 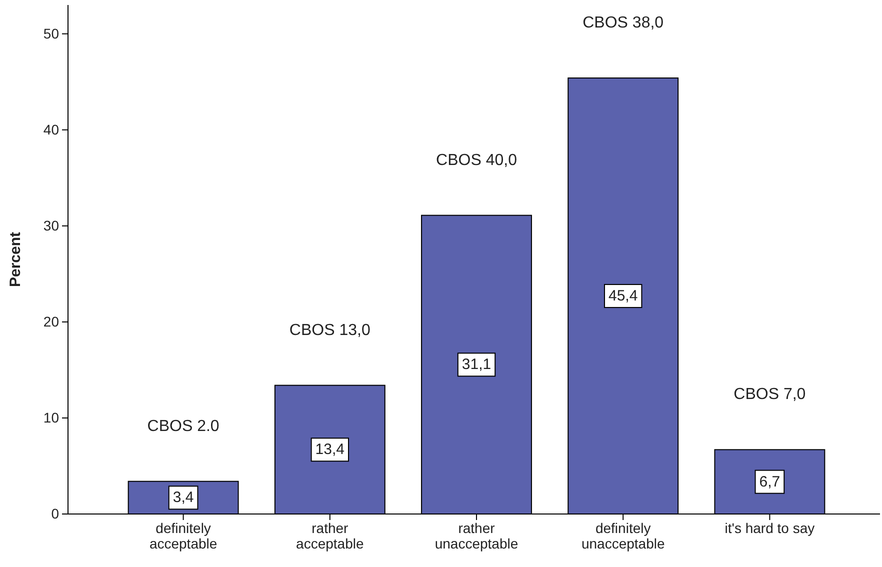 What do you see at coordinates (477, 160) in the screenshot?
I see `annotation: CBOS 40,0` at bounding box center [477, 160].